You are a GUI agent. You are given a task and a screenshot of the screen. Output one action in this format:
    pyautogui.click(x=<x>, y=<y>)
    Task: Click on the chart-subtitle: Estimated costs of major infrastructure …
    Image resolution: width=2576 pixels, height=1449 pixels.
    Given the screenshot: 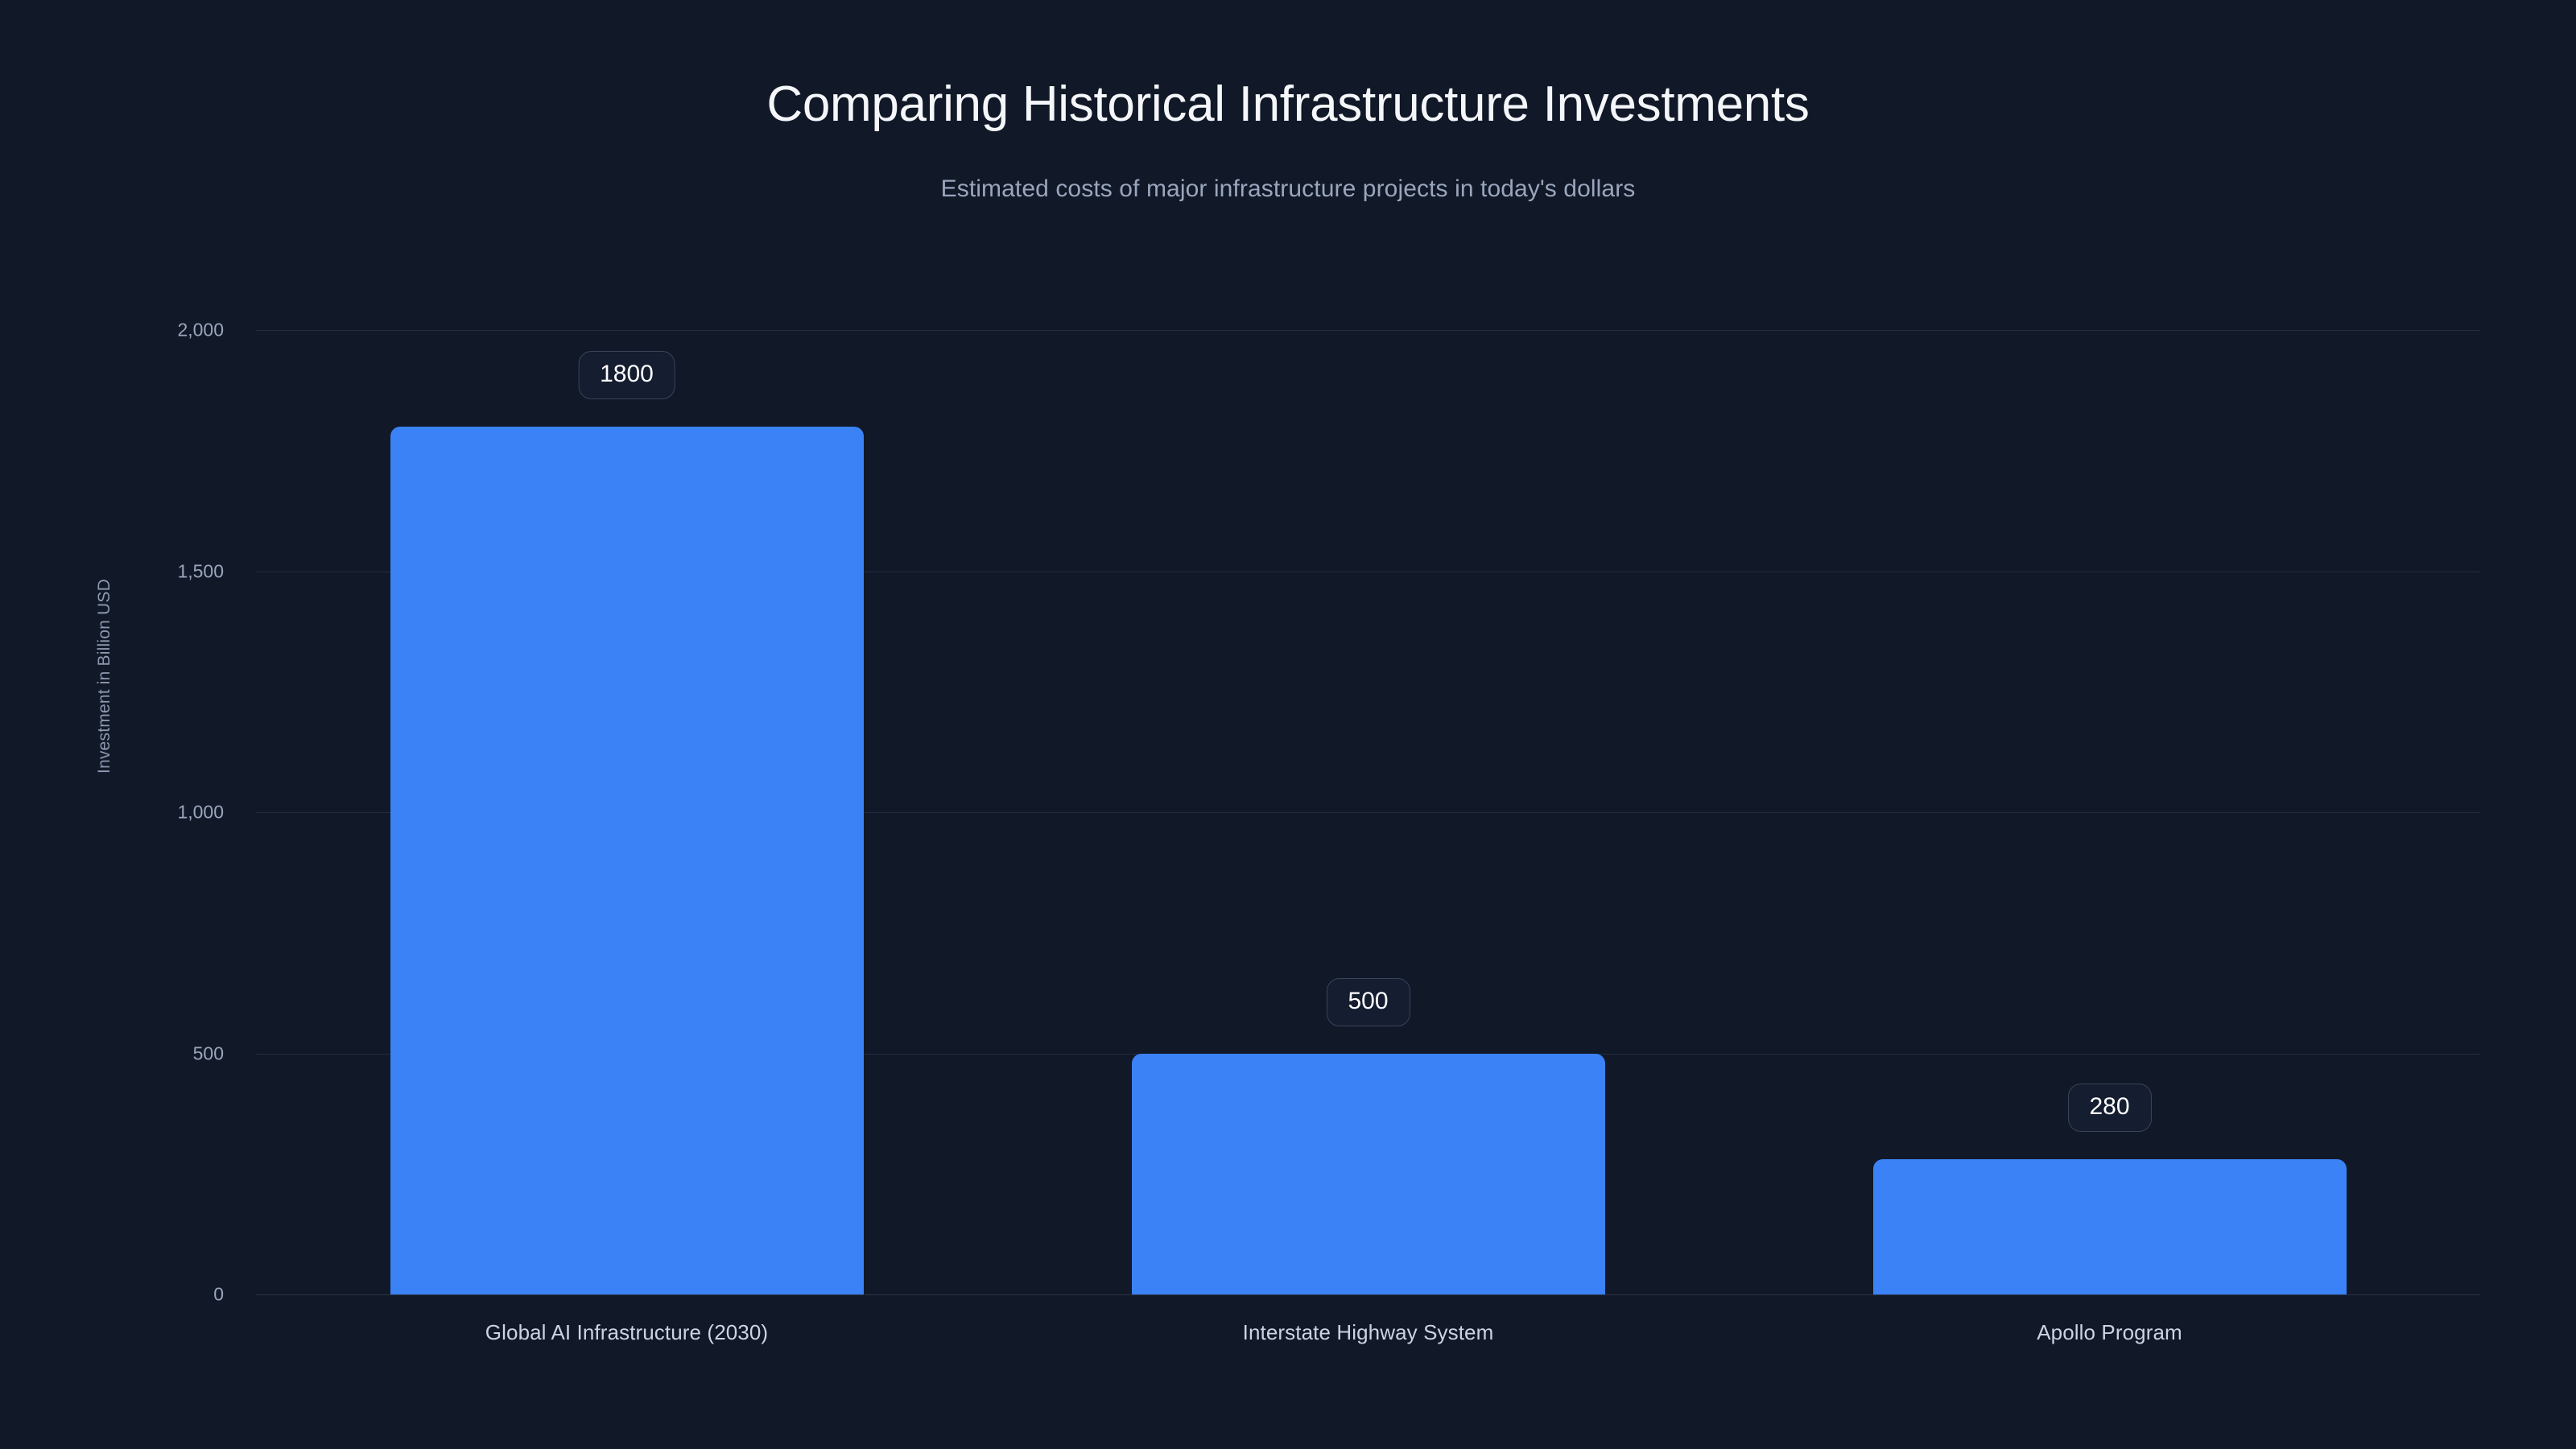 What is the action you would take?
    pyautogui.click(x=1288, y=189)
    